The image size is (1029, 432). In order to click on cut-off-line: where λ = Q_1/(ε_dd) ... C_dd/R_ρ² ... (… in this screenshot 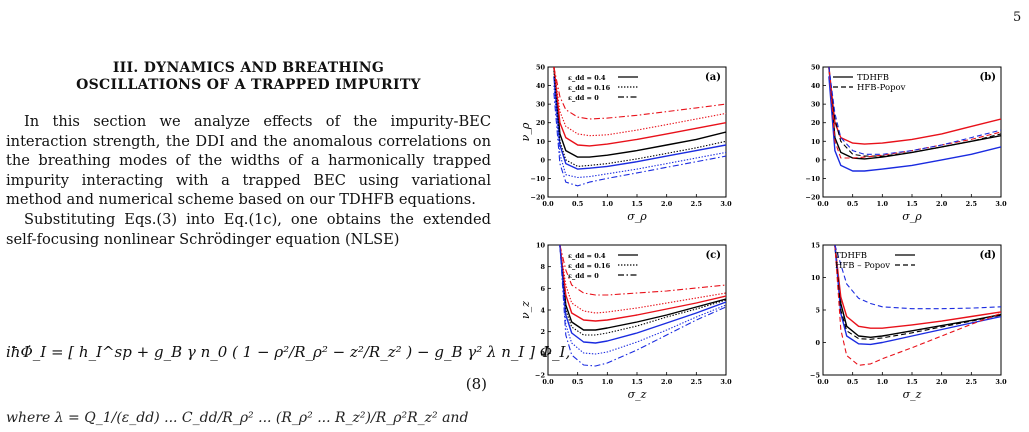, I will do `click(237, 418)`.